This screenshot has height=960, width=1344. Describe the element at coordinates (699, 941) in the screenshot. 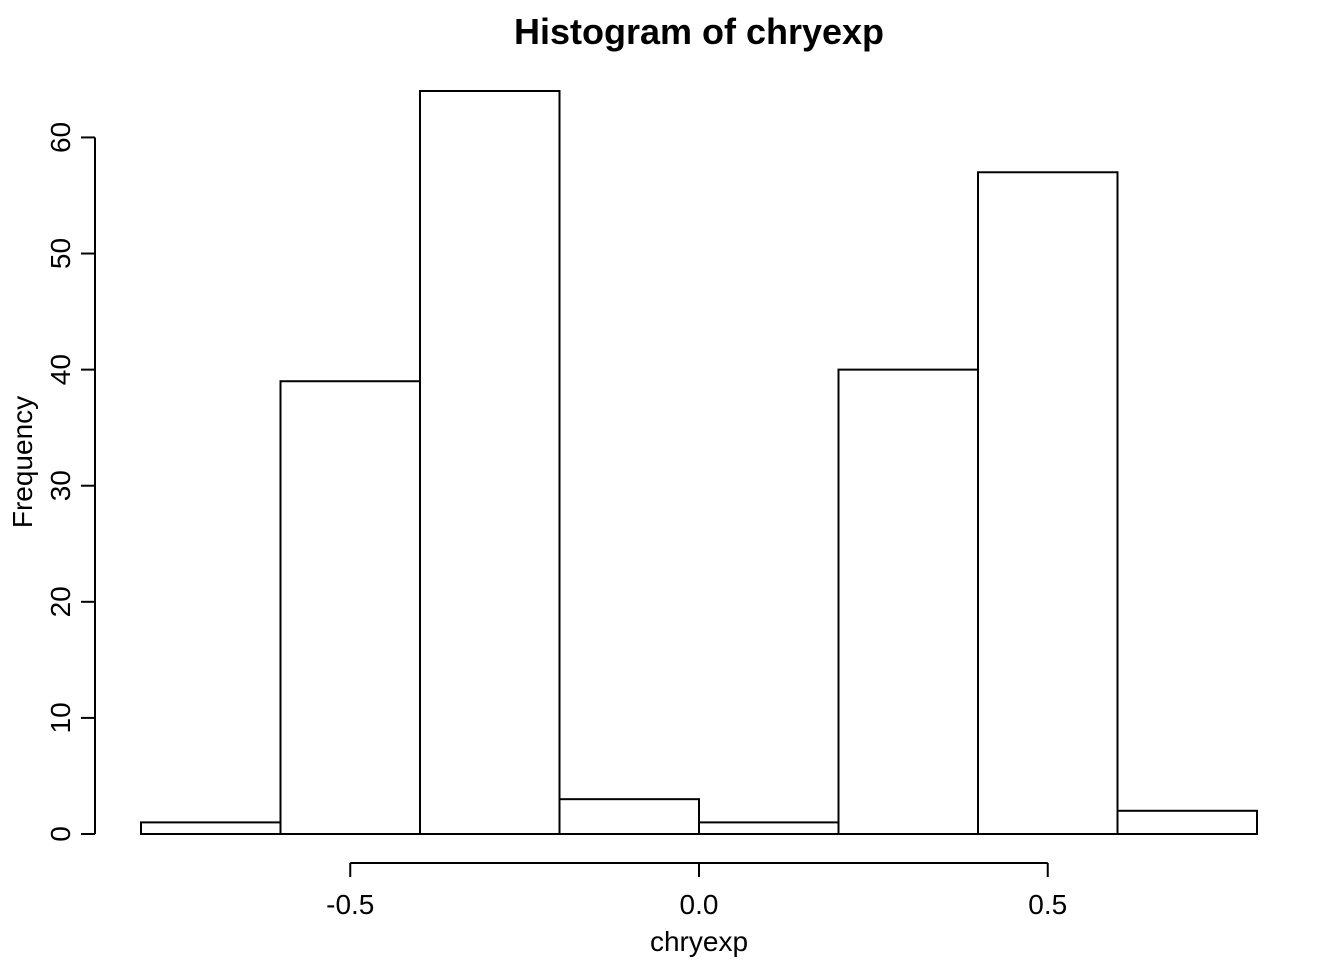

I see `x-axis-label: chryexp` at that location.